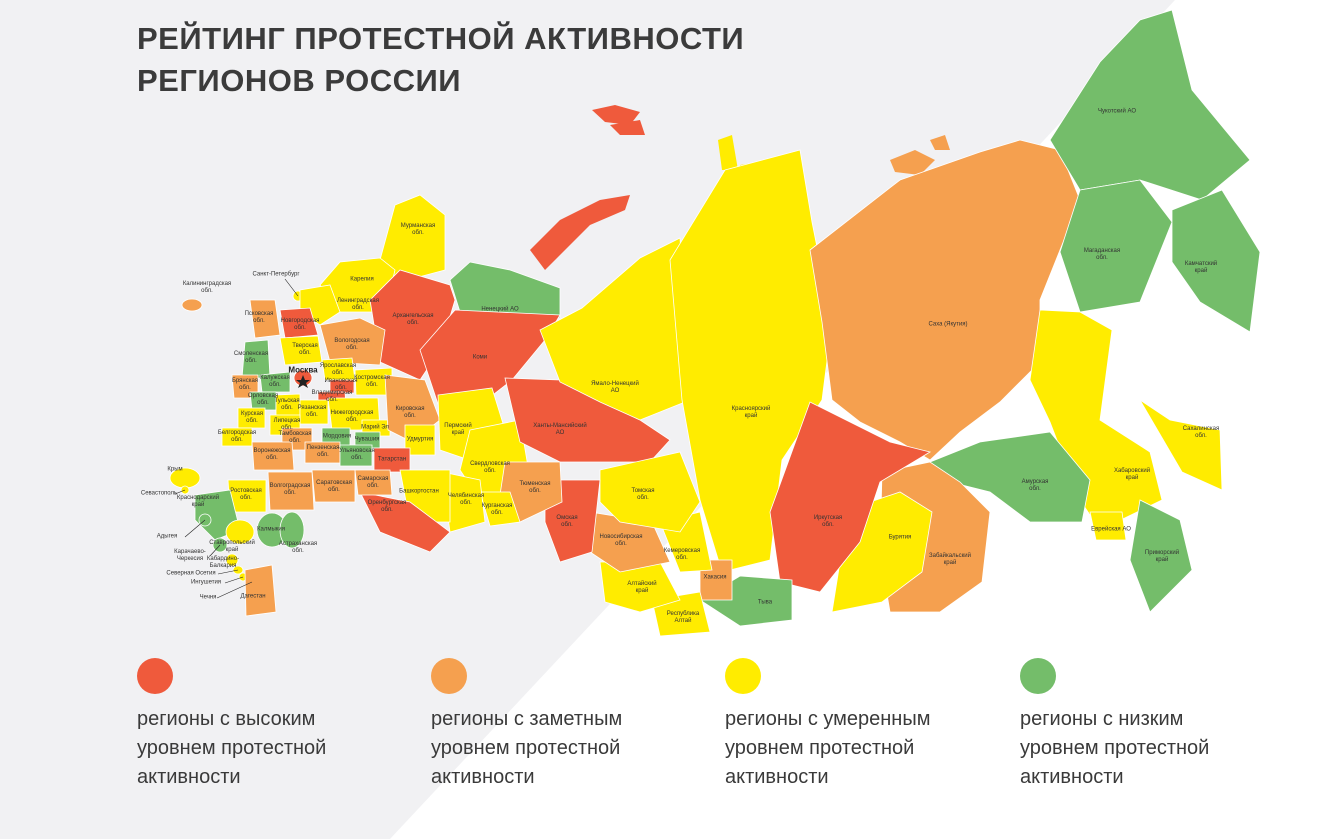 The width and height of the screenshot is (1319, 839). I want to click on region-label: Карачаево- Черкесия, so click(190, 555).